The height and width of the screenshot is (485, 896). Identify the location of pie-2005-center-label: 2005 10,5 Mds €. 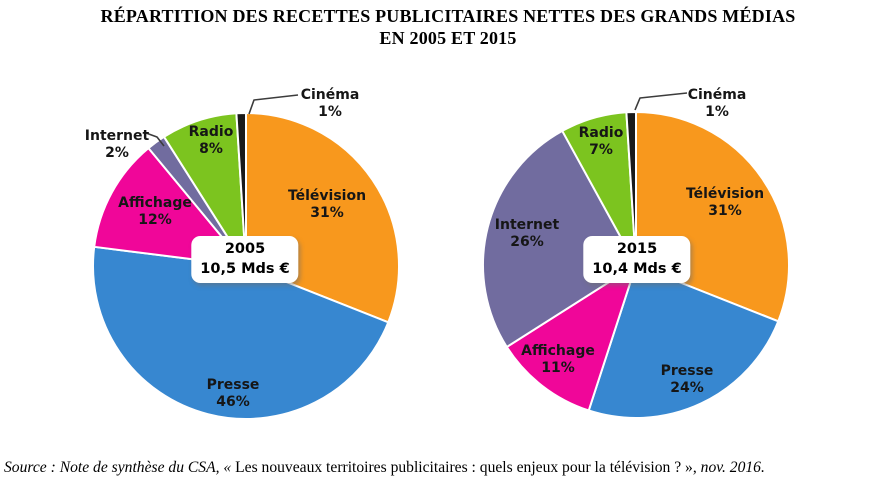
(245, 259).